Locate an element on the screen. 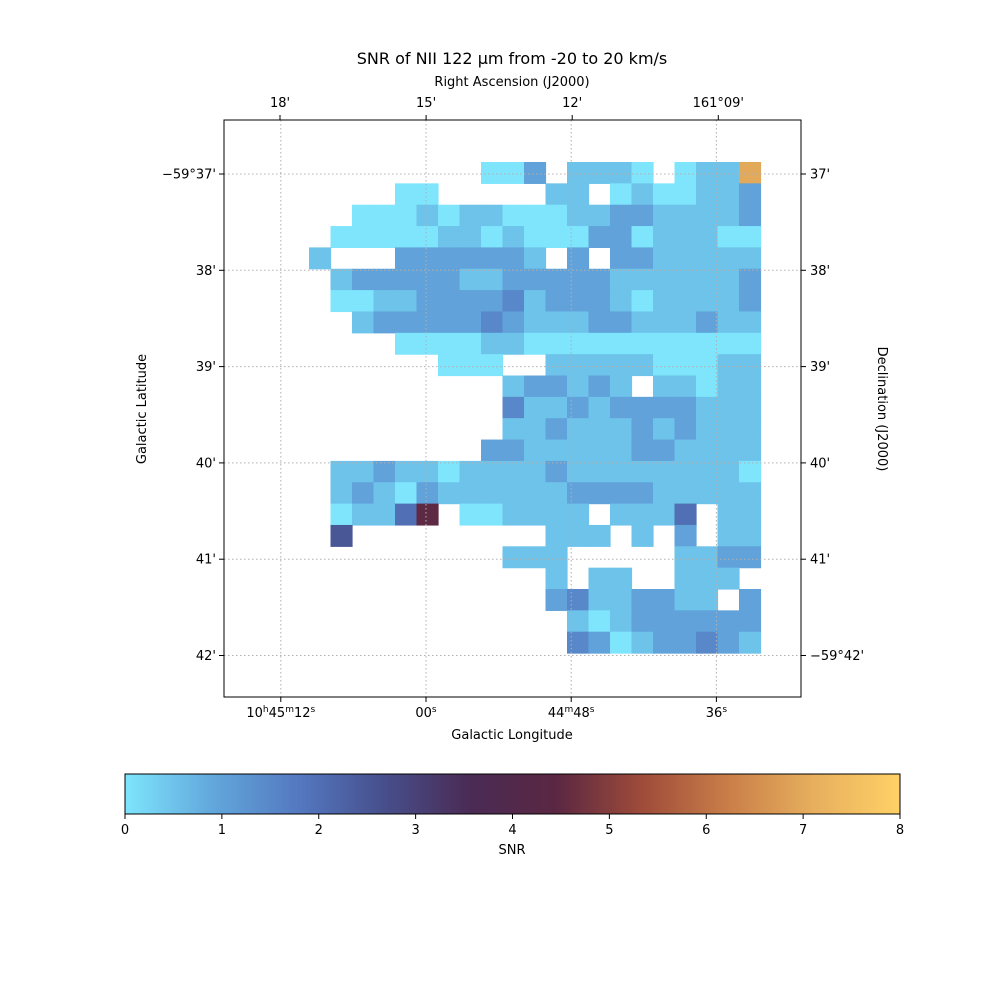  top-tick-label: 18' is located at coordinates (280, 103).